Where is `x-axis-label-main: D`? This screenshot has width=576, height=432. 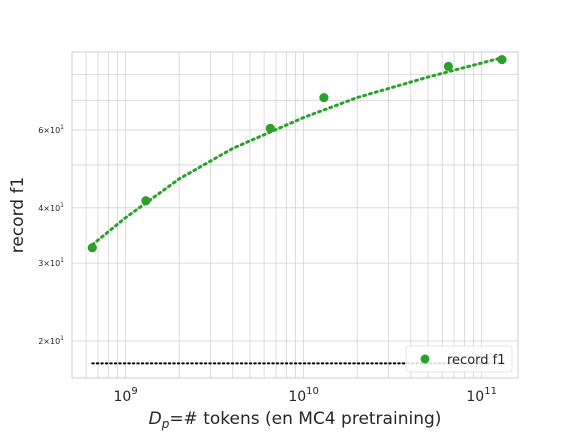 x-axis-label-main: D is located at coordinates (155, 419).